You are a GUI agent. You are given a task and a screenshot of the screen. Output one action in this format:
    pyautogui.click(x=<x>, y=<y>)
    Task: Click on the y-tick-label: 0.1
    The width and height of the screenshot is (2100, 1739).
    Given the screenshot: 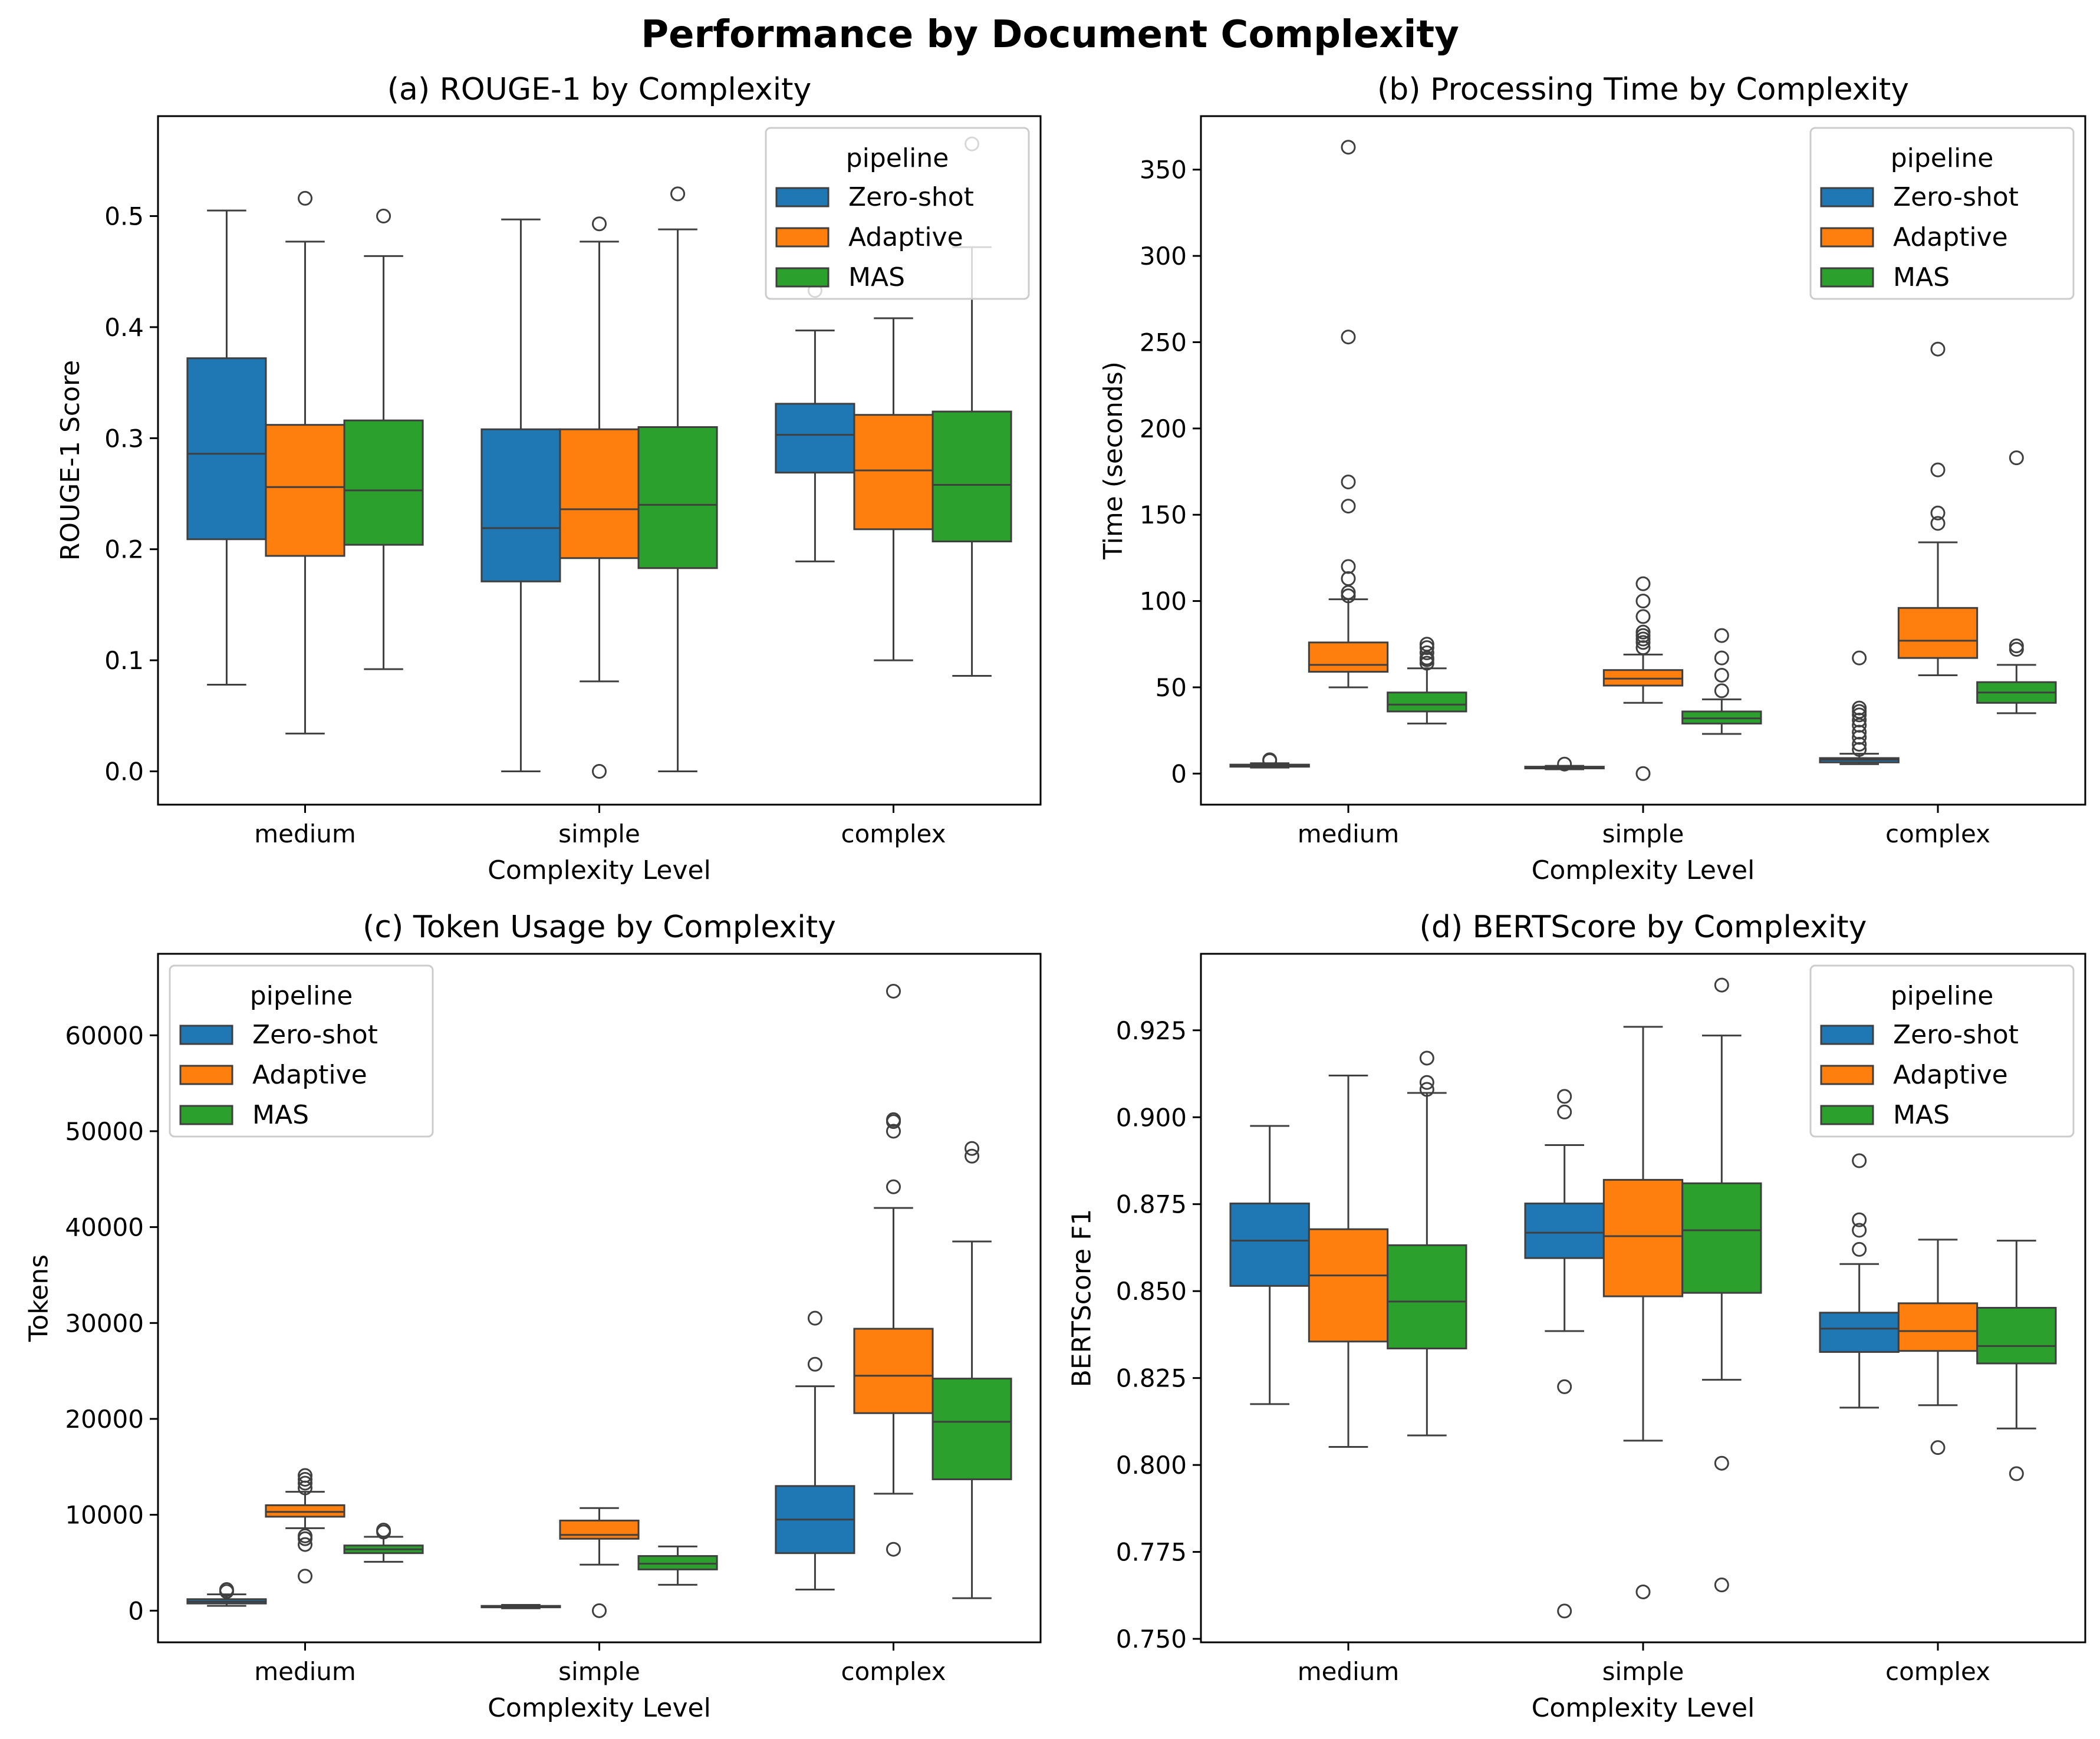 What is the action you would take?
    pyautogui.click(x=124, y=660)
    